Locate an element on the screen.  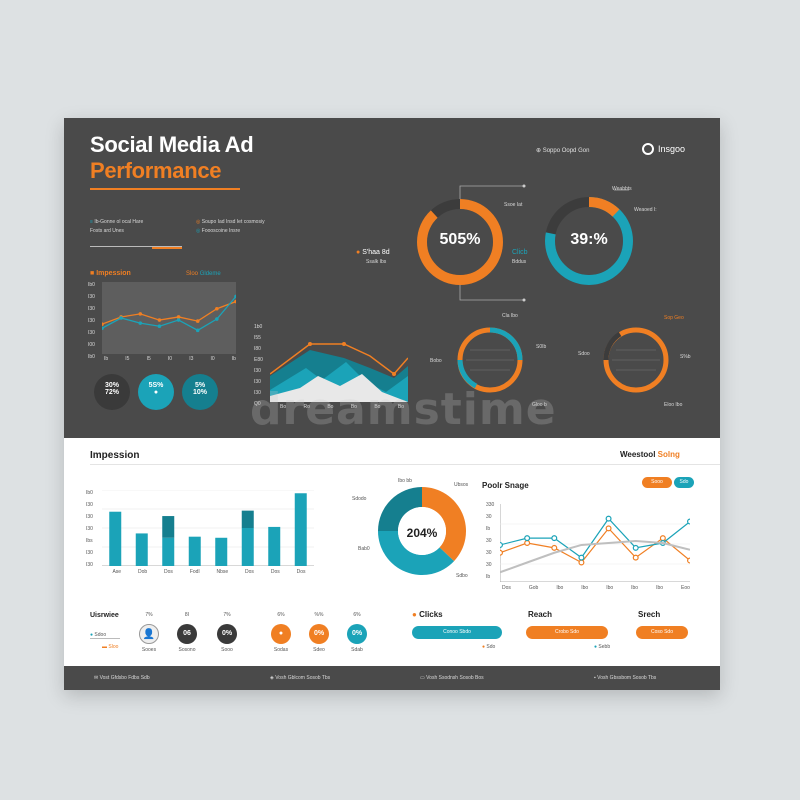
top-link: ⊕ Soppo Oopd Gon is located at coordinates (563, 151).